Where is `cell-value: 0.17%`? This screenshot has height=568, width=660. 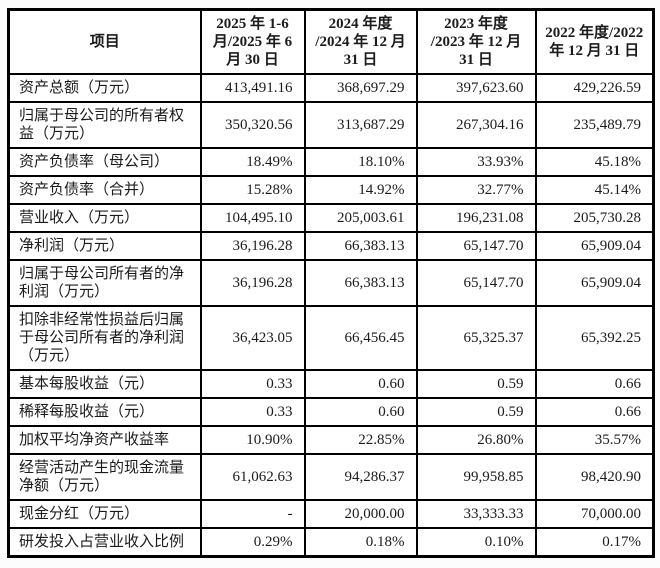 cell-value: 0.17% is located at coordinates (594, 542).